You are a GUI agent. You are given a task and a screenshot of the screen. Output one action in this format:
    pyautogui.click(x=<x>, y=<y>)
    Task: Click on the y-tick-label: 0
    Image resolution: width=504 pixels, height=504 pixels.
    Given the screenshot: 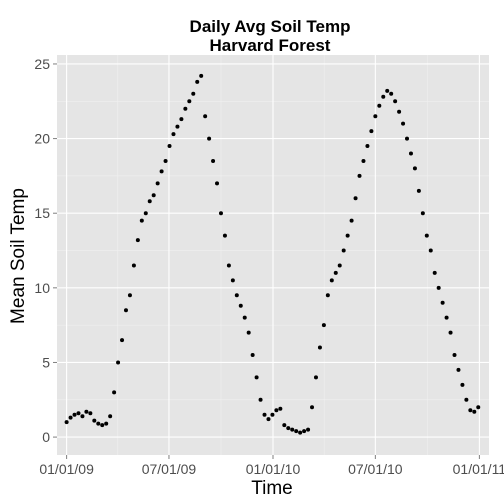 What is the action you would take?
    pyautogui.click(x=46, y=437)
    